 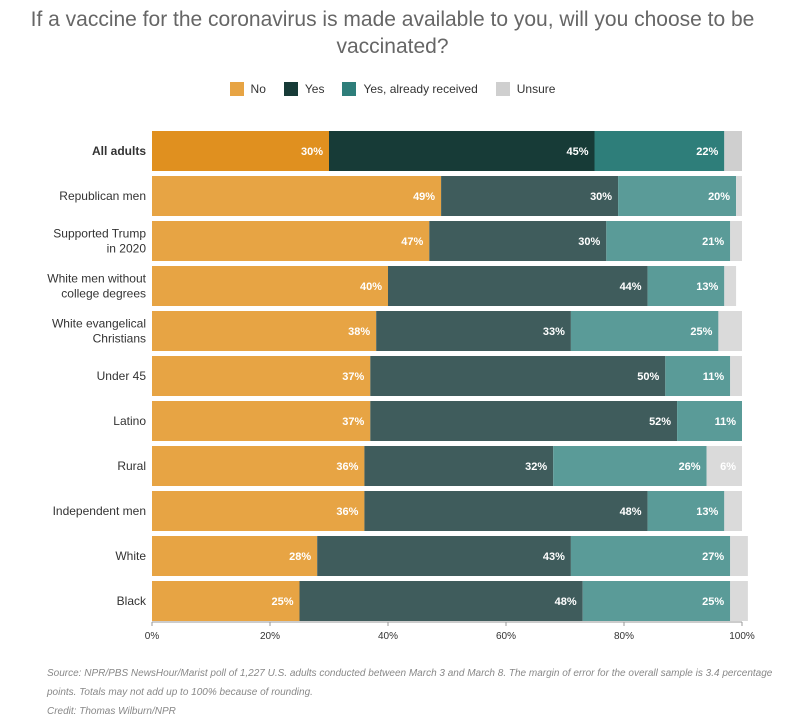 I want to click on bar-all-adults-yes, so click(x=462, y=151).